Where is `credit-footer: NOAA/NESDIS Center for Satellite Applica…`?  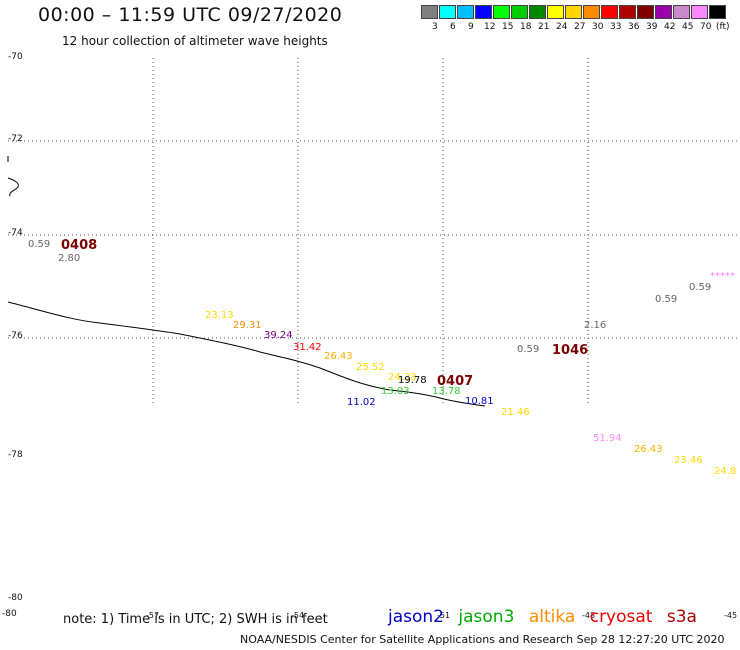 credit-footer: NOAA/NESDIS Center for Satellite Applica… is located at coordinates (482, 639).